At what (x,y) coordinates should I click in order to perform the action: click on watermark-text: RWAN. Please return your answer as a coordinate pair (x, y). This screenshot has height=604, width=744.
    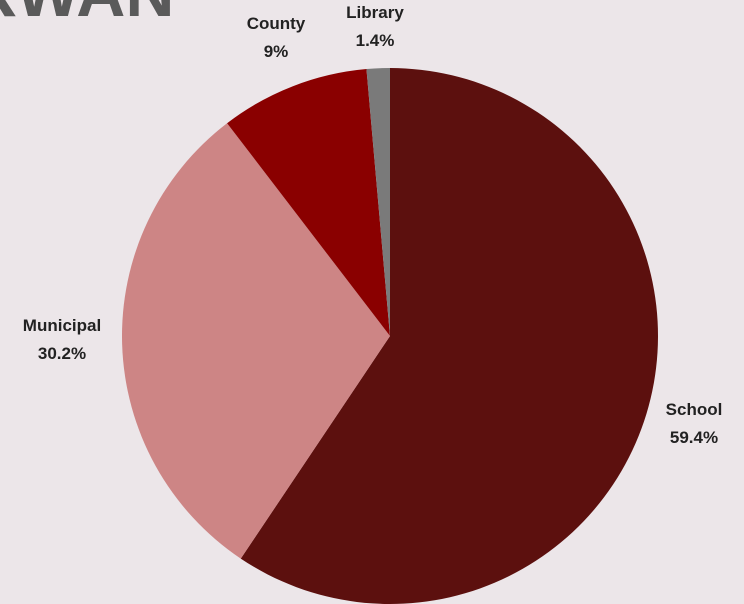
    Looking at the image, I should click on (87, 15).